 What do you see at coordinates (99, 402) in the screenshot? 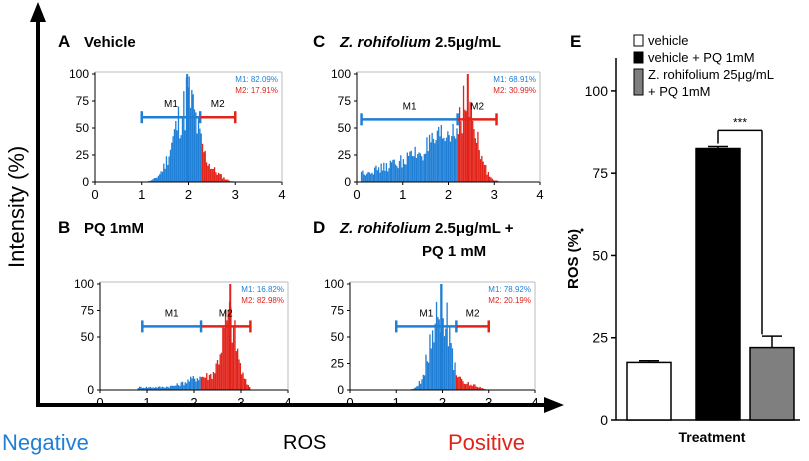
I see `histogram-x-tick-label-b: 0` at bounding box center [99, 402].